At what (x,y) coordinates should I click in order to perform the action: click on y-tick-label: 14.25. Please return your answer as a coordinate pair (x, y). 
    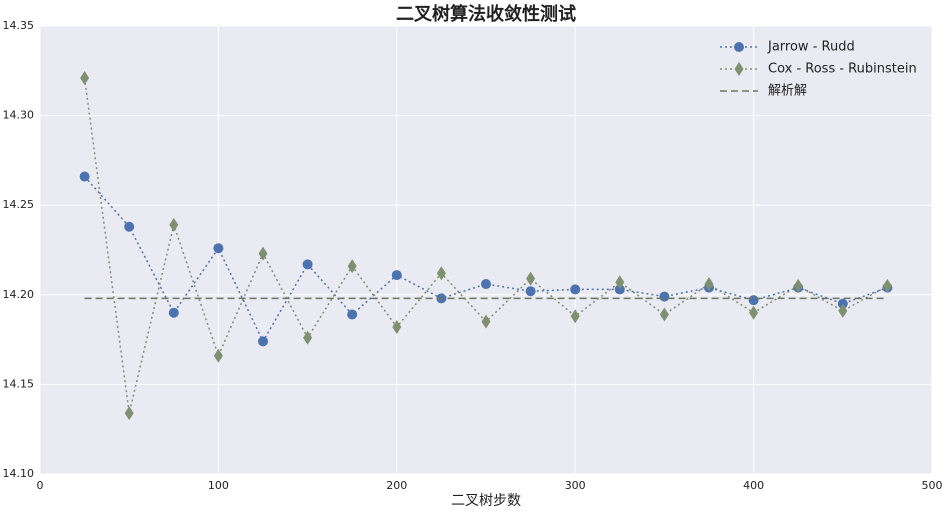
    Looking at the image, I should click on (19, 204).